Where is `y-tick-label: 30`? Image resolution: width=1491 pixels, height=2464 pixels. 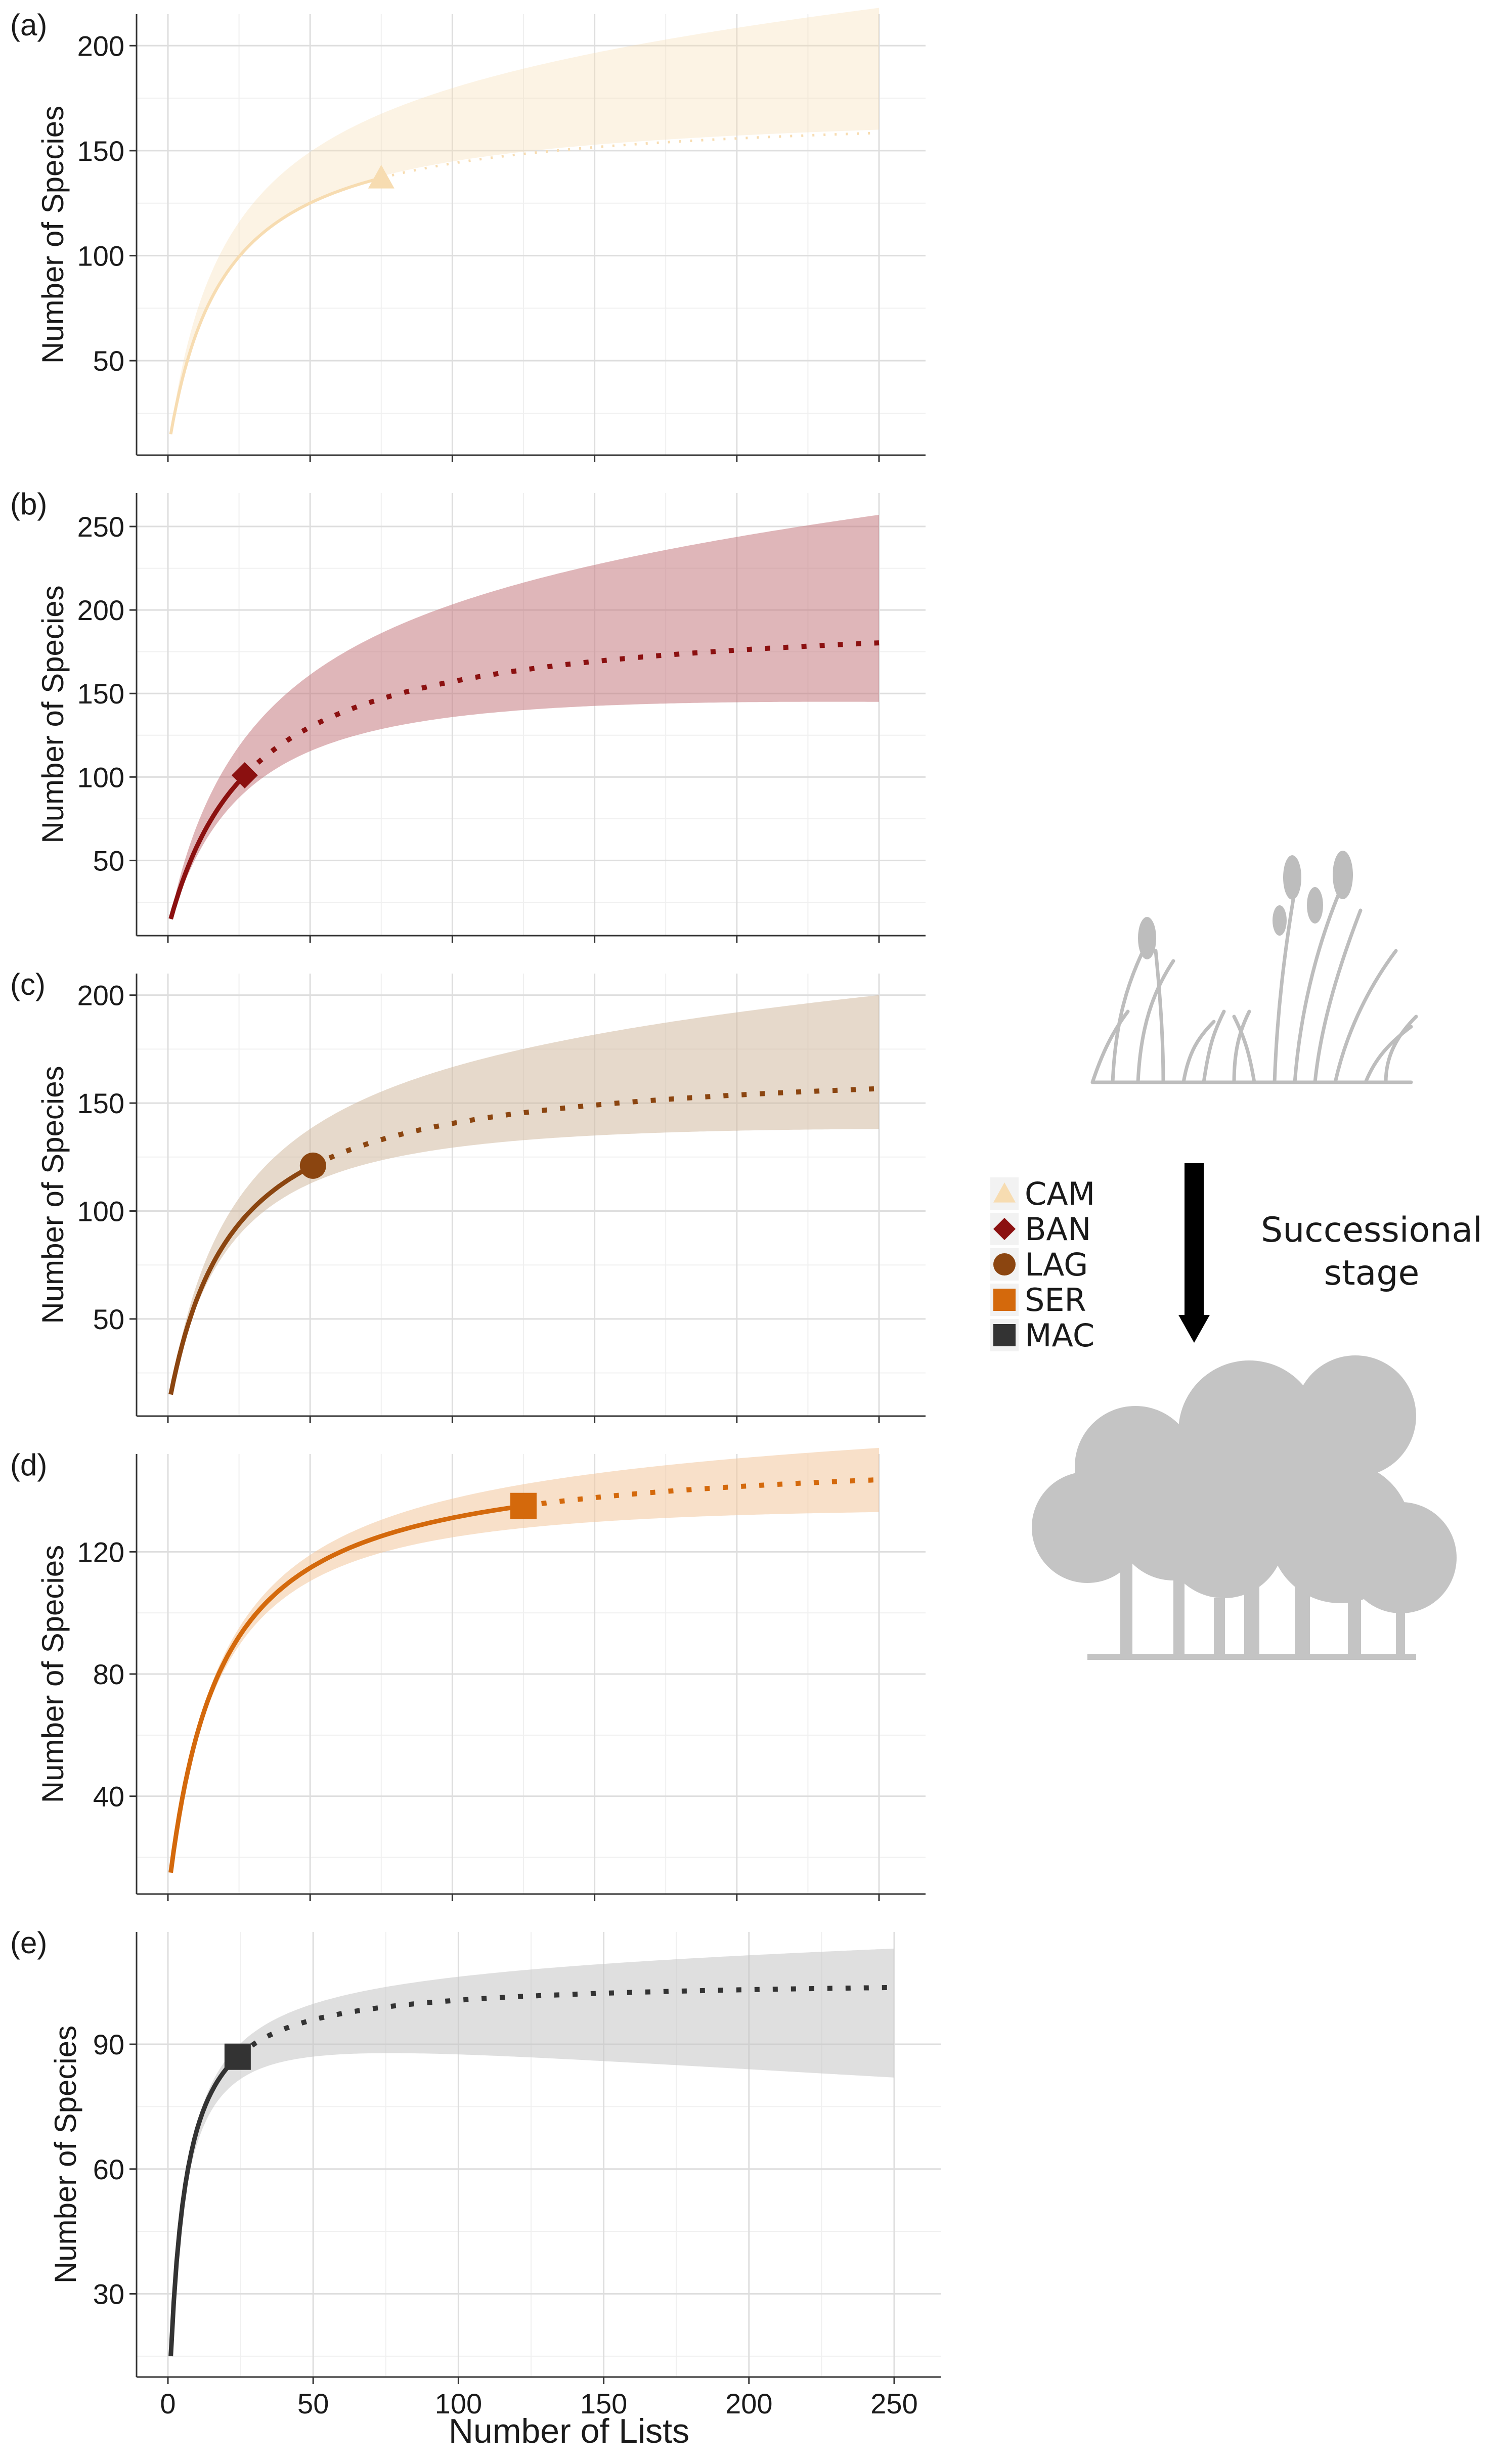 y-tick-label: 30 is located at coordinates (108, 2294).